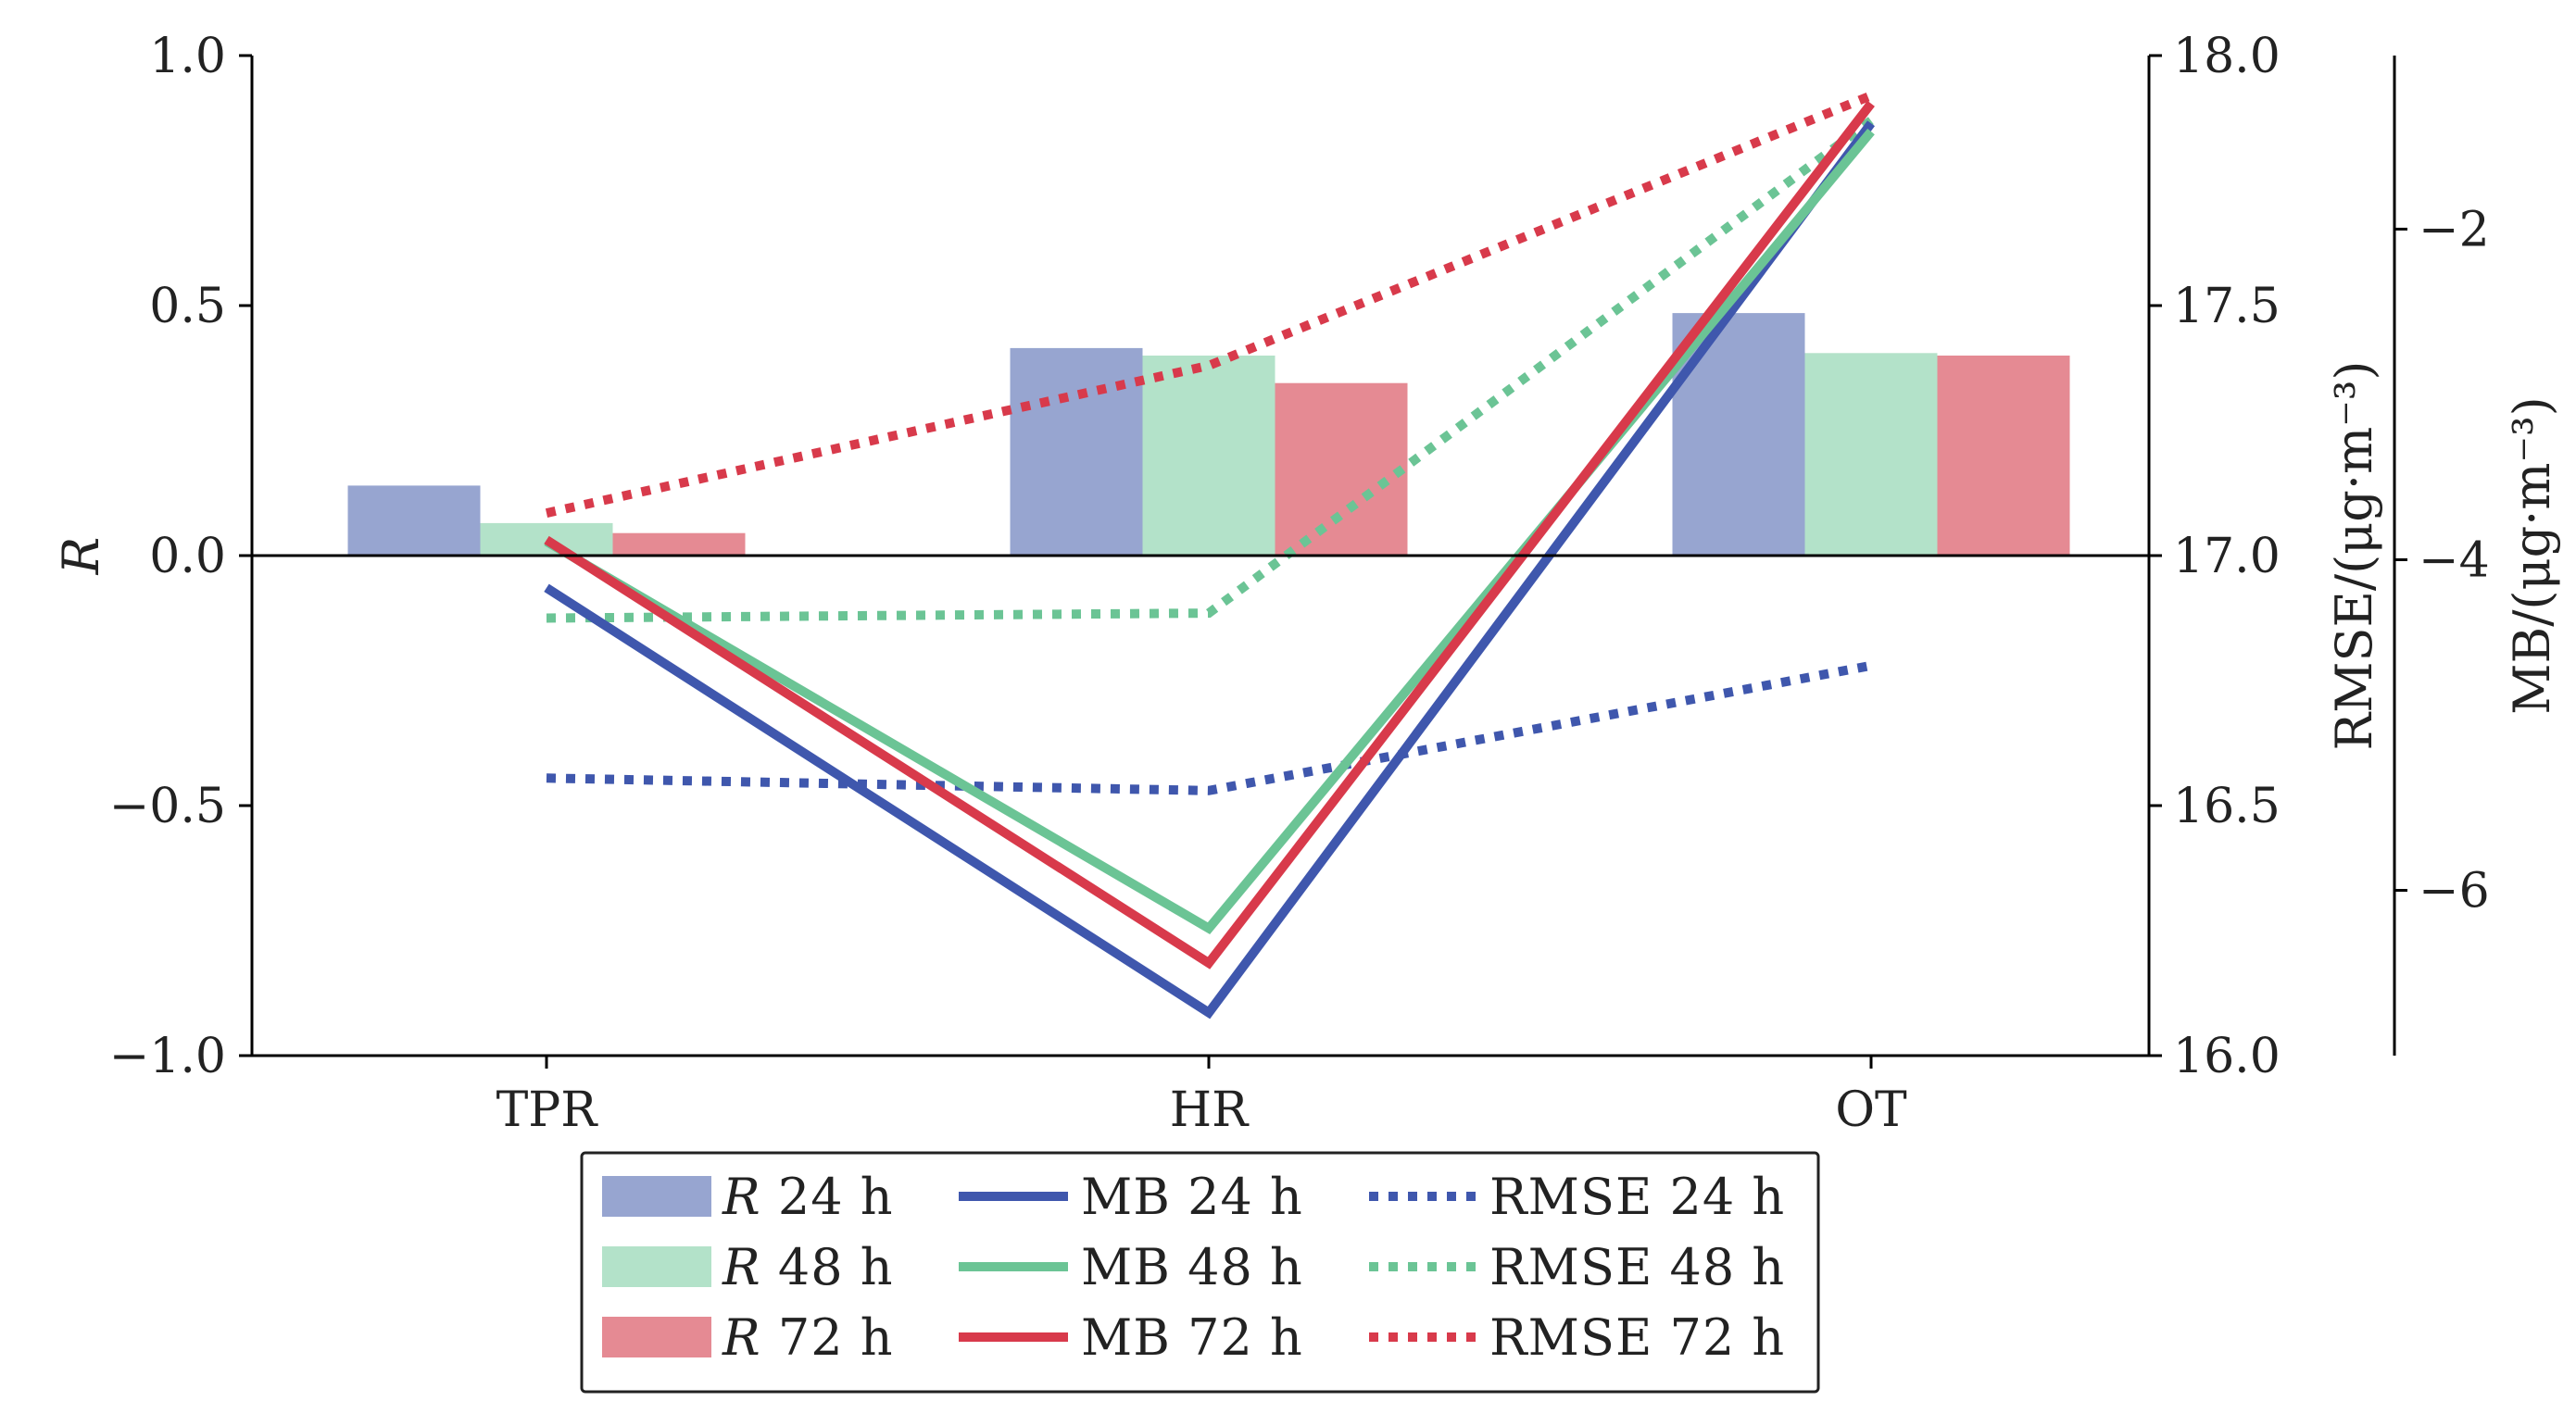 The image size is (2576, 1401). What do you see at coordinates (2227, 57) in the screenshot?
I see `right-tick-label: 18.0` at bounding box center [2227, 57].